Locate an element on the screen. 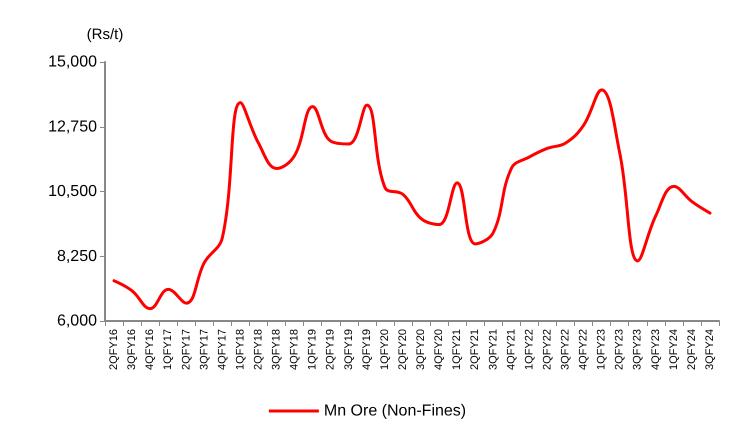  x-tick-label: 2QFY24 is located at coordinates (692, 349).